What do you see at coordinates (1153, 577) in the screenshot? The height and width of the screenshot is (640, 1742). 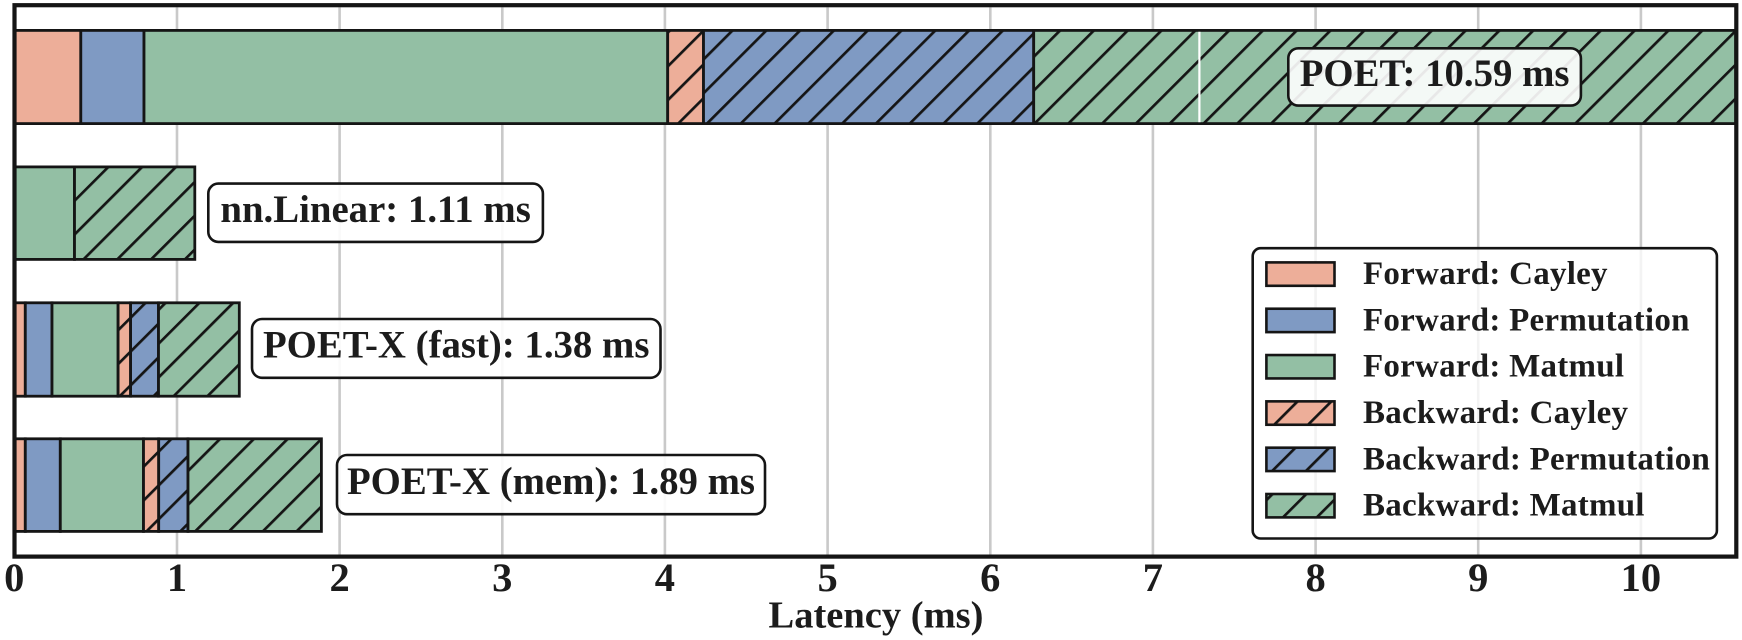 I see `svg-text: 7` at bounding box center [1153, 577].